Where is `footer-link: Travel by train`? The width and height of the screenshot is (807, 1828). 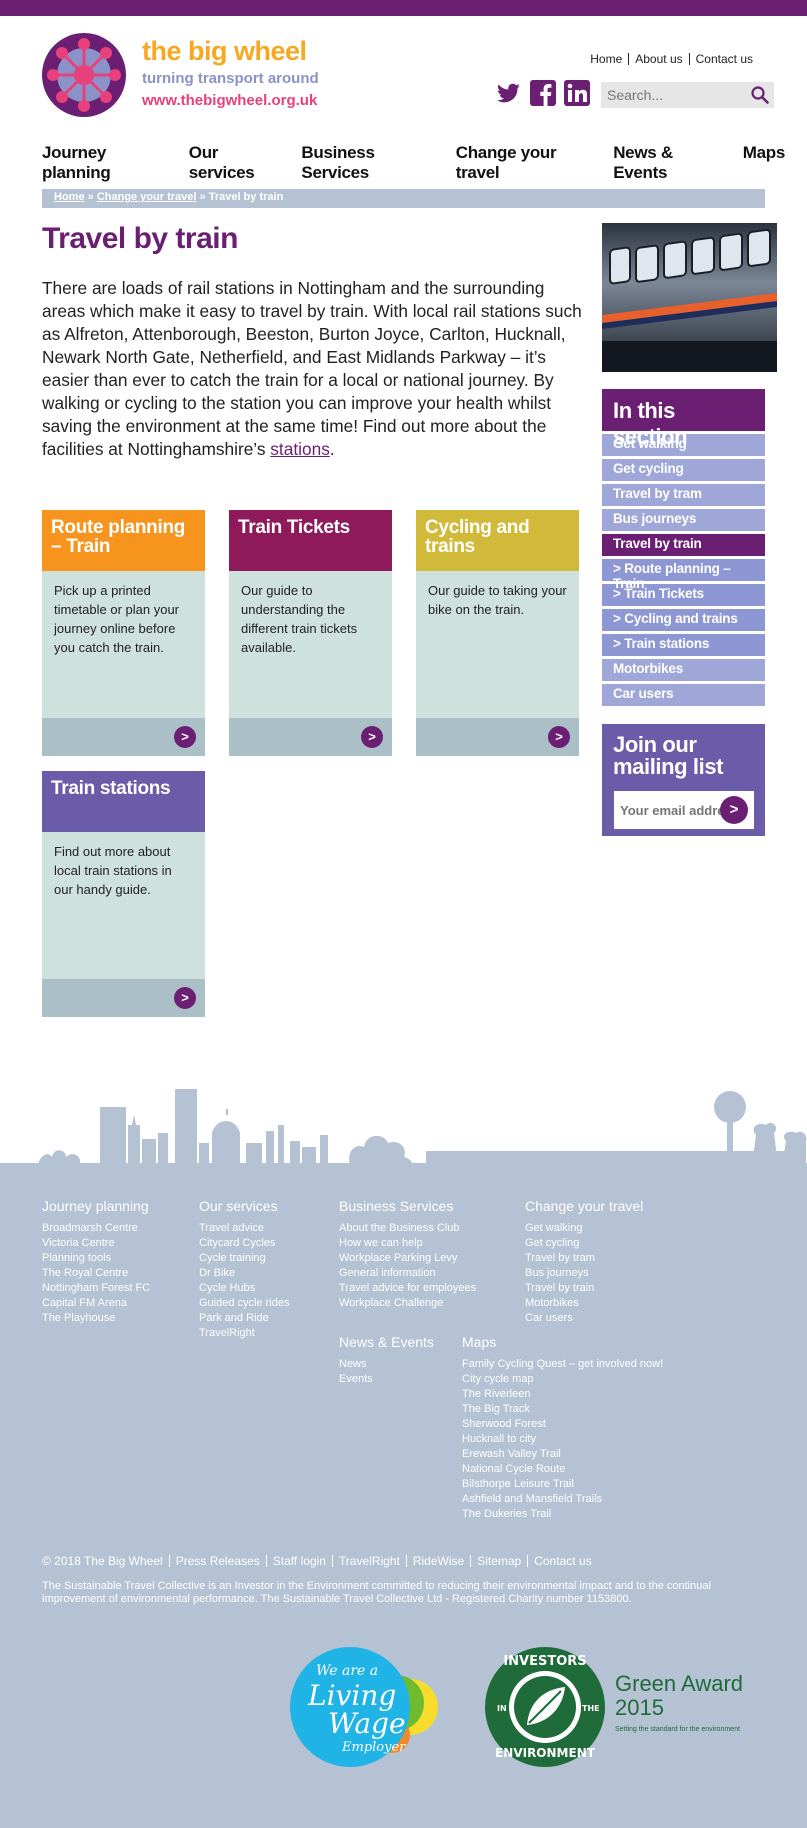
footer-link: Travel by train is located at coordinates (560, 1288).